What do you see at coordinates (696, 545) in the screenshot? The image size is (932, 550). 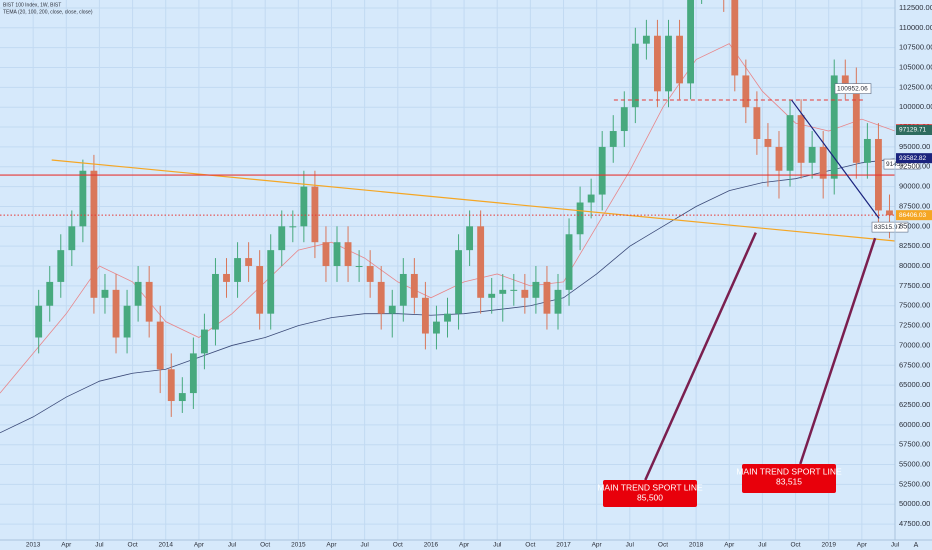 I see `x-tick-label: 2018` at bounding box center [696, 545].